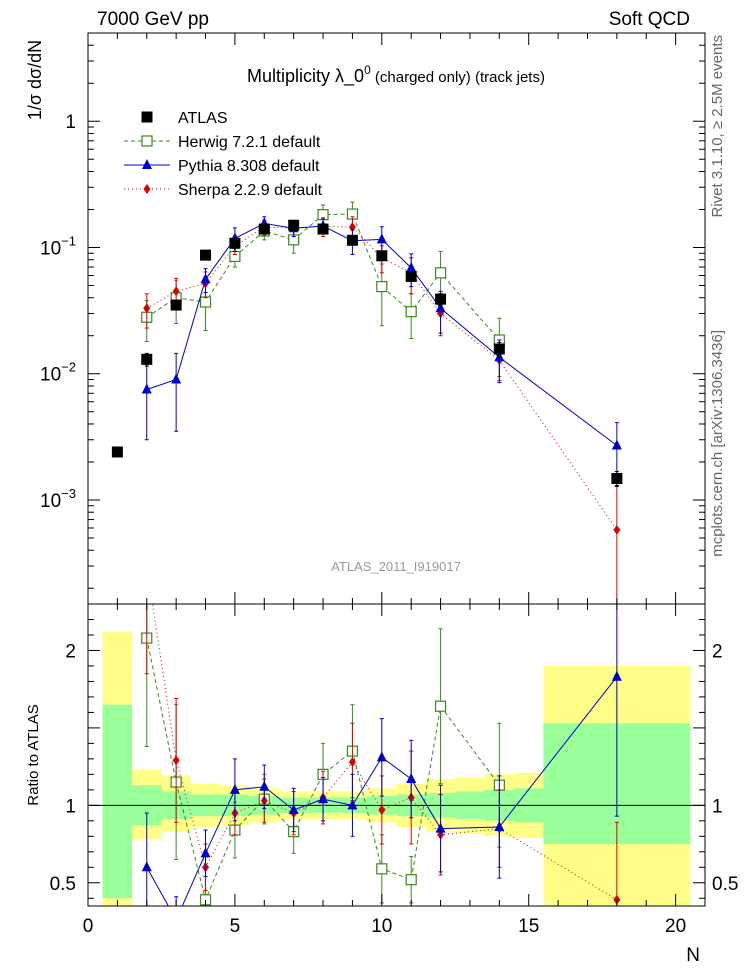 This screenshot has height=972, width=746. Describe the element at coordinates (147, 141) in the screenshot. I see `legend-marker-herwig` at that location.